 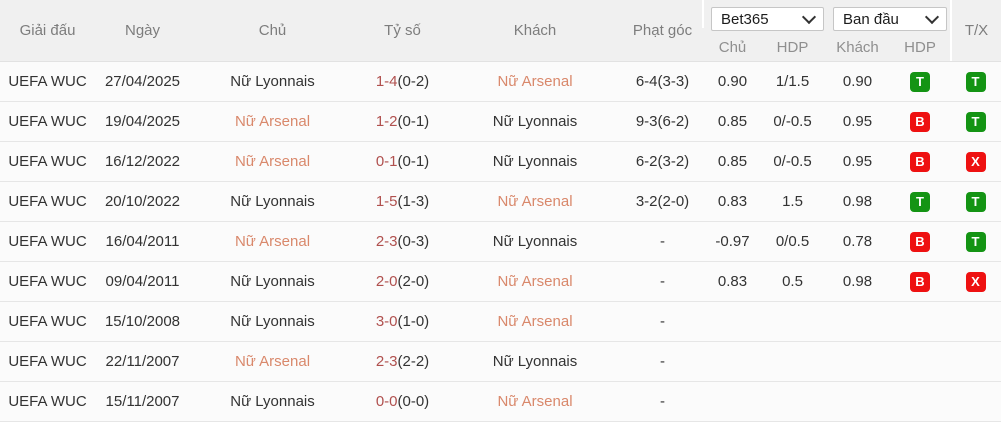 What do you see at coordinates (142, 241) in the screenshot?
I see `date-label: 16/04/2011` at bounding box center [142, 241].